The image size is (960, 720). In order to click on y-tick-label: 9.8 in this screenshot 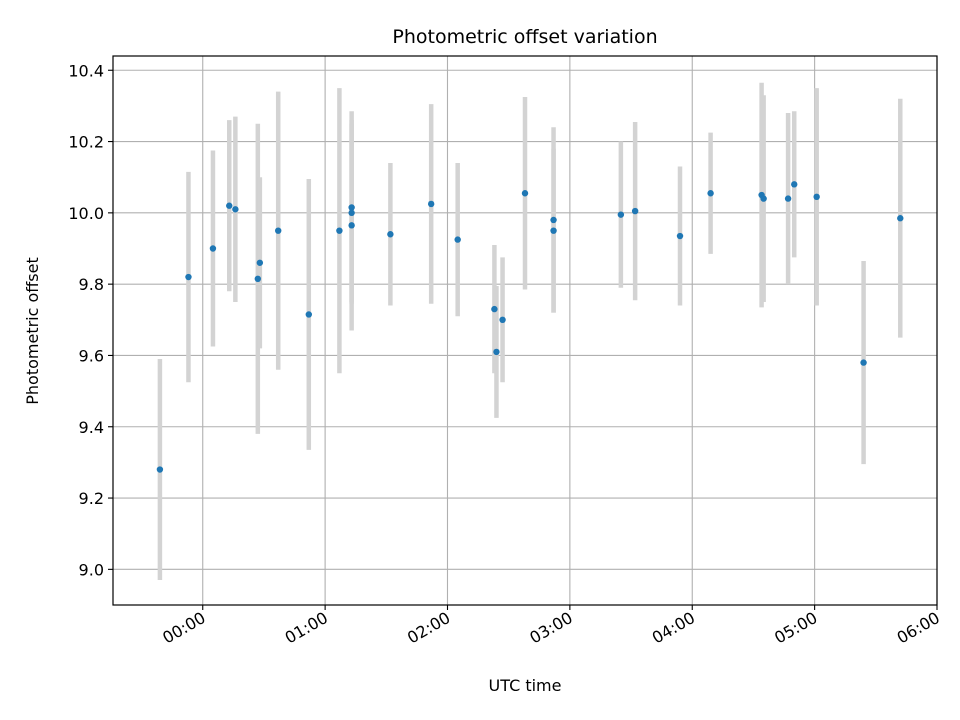, I will do `click(91, 284)`.